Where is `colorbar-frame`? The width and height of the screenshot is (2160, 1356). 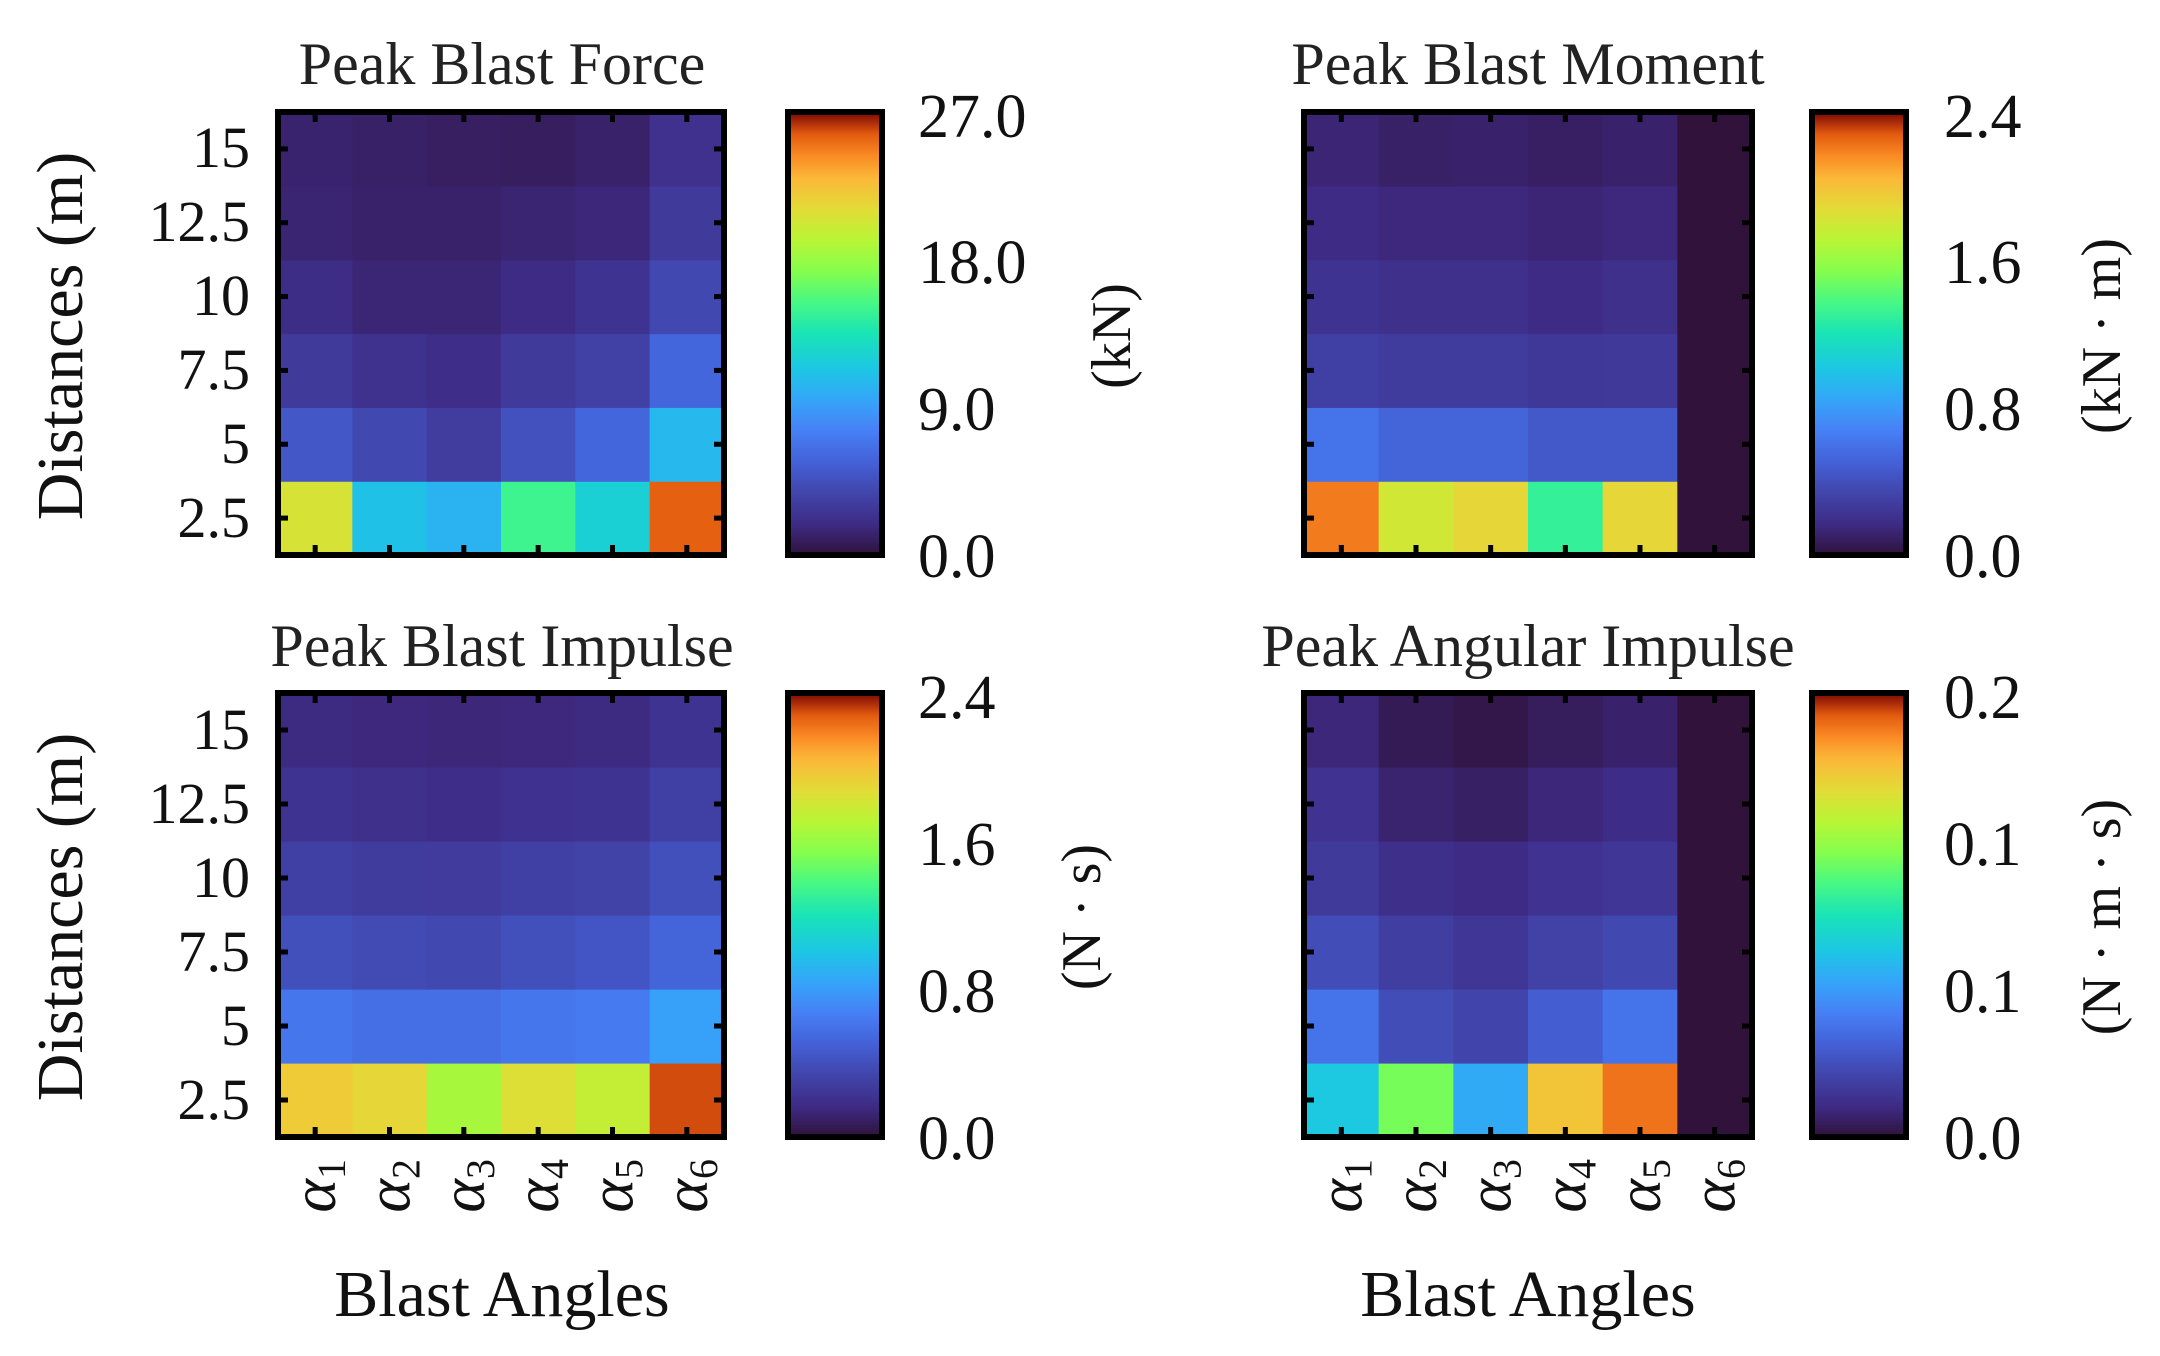 colorbar-frame is located at coordinates (835, 333).